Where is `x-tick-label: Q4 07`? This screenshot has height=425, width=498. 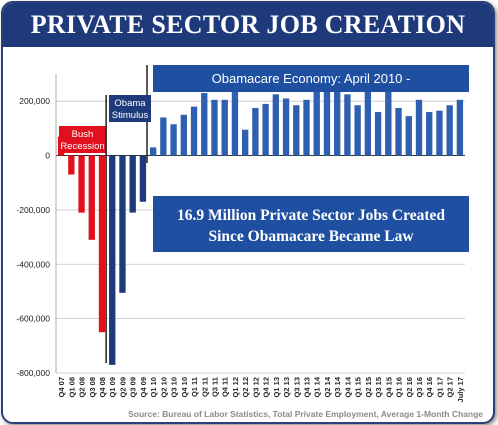
x-tick-label: Q4 07 is located at coordinates (61, 387).